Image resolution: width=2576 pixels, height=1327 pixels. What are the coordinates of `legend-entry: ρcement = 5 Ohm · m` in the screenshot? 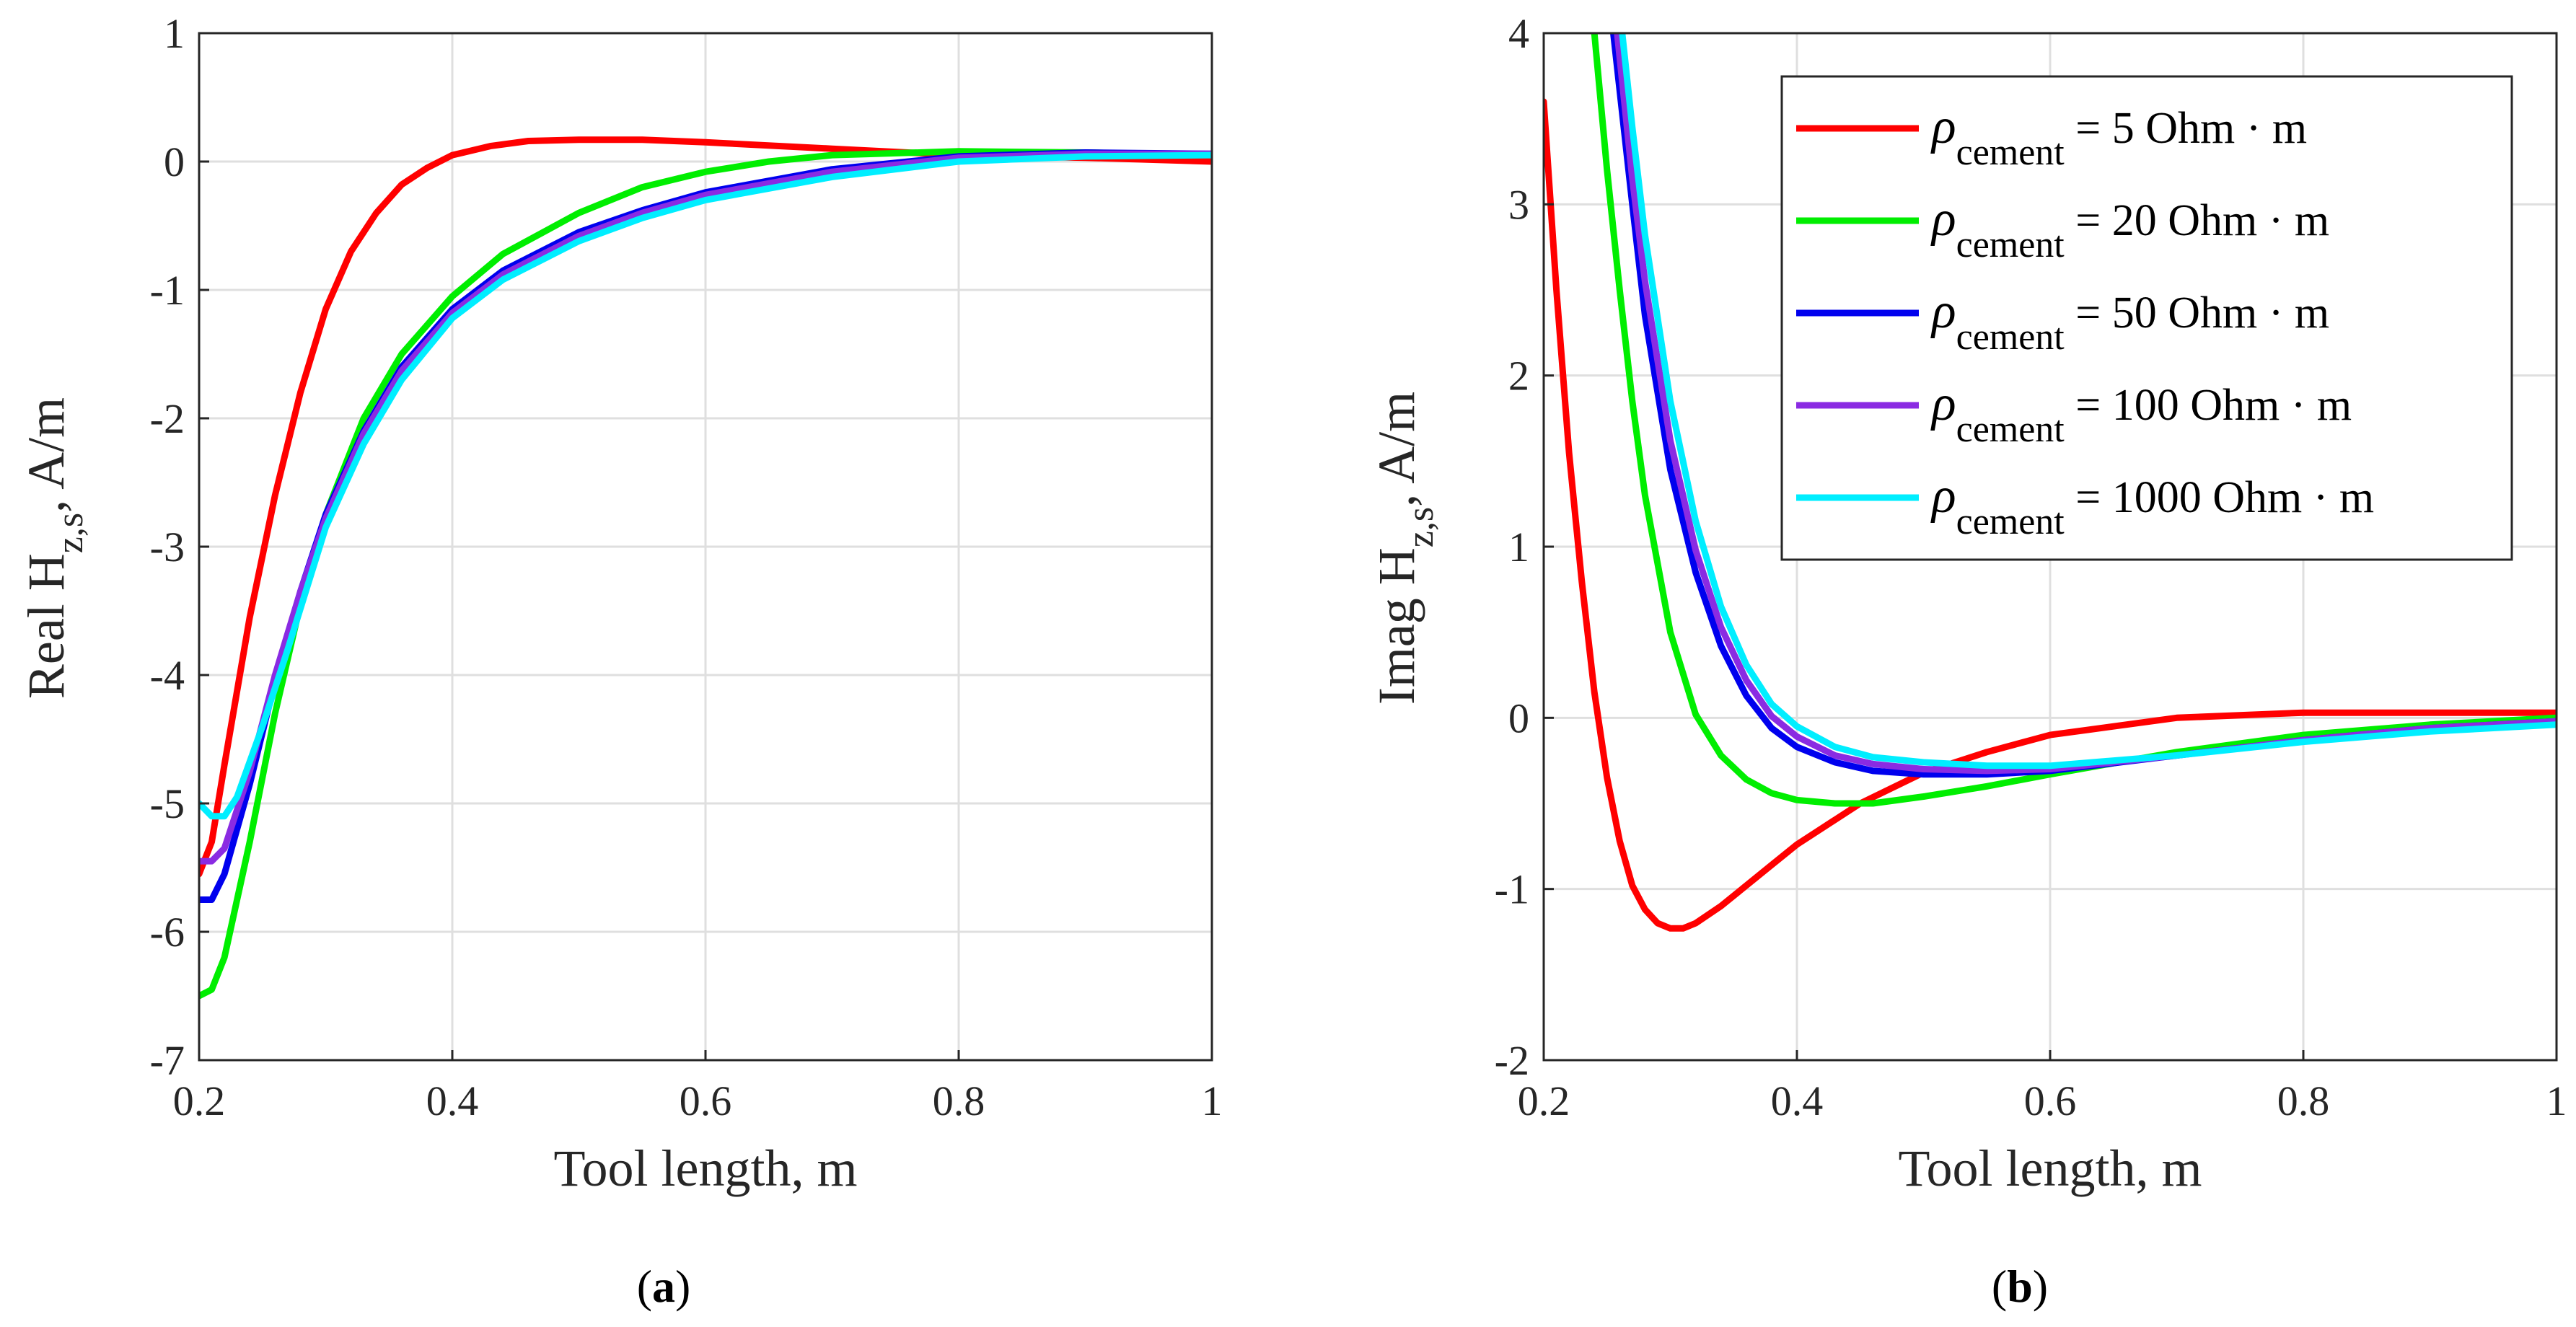 It's located at (2118, 136).